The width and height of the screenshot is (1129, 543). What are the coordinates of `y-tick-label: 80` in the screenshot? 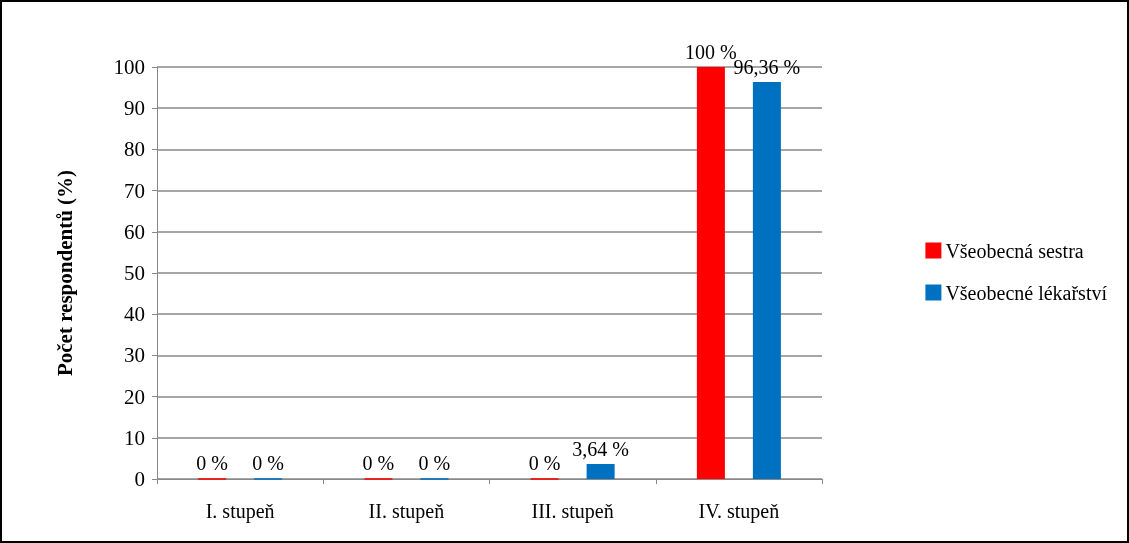 It's located at (134, 149).